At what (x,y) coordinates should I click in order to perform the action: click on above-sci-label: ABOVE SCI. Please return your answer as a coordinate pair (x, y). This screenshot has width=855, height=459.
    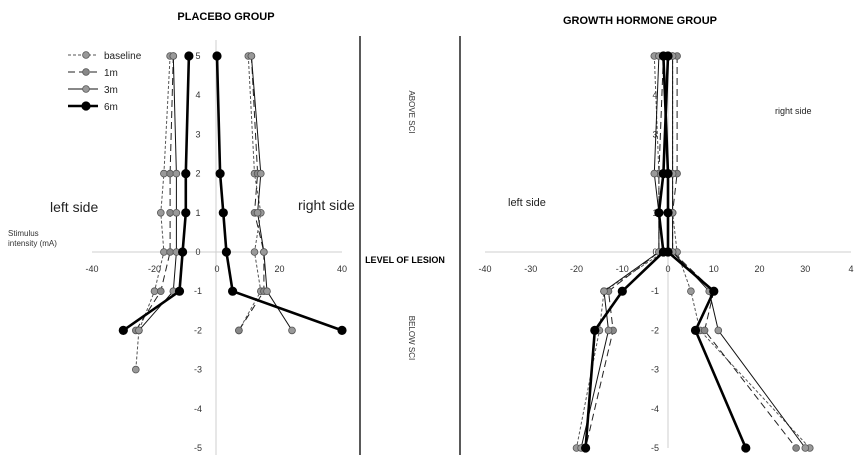
    Looking at the image, I should click on (411, 111).